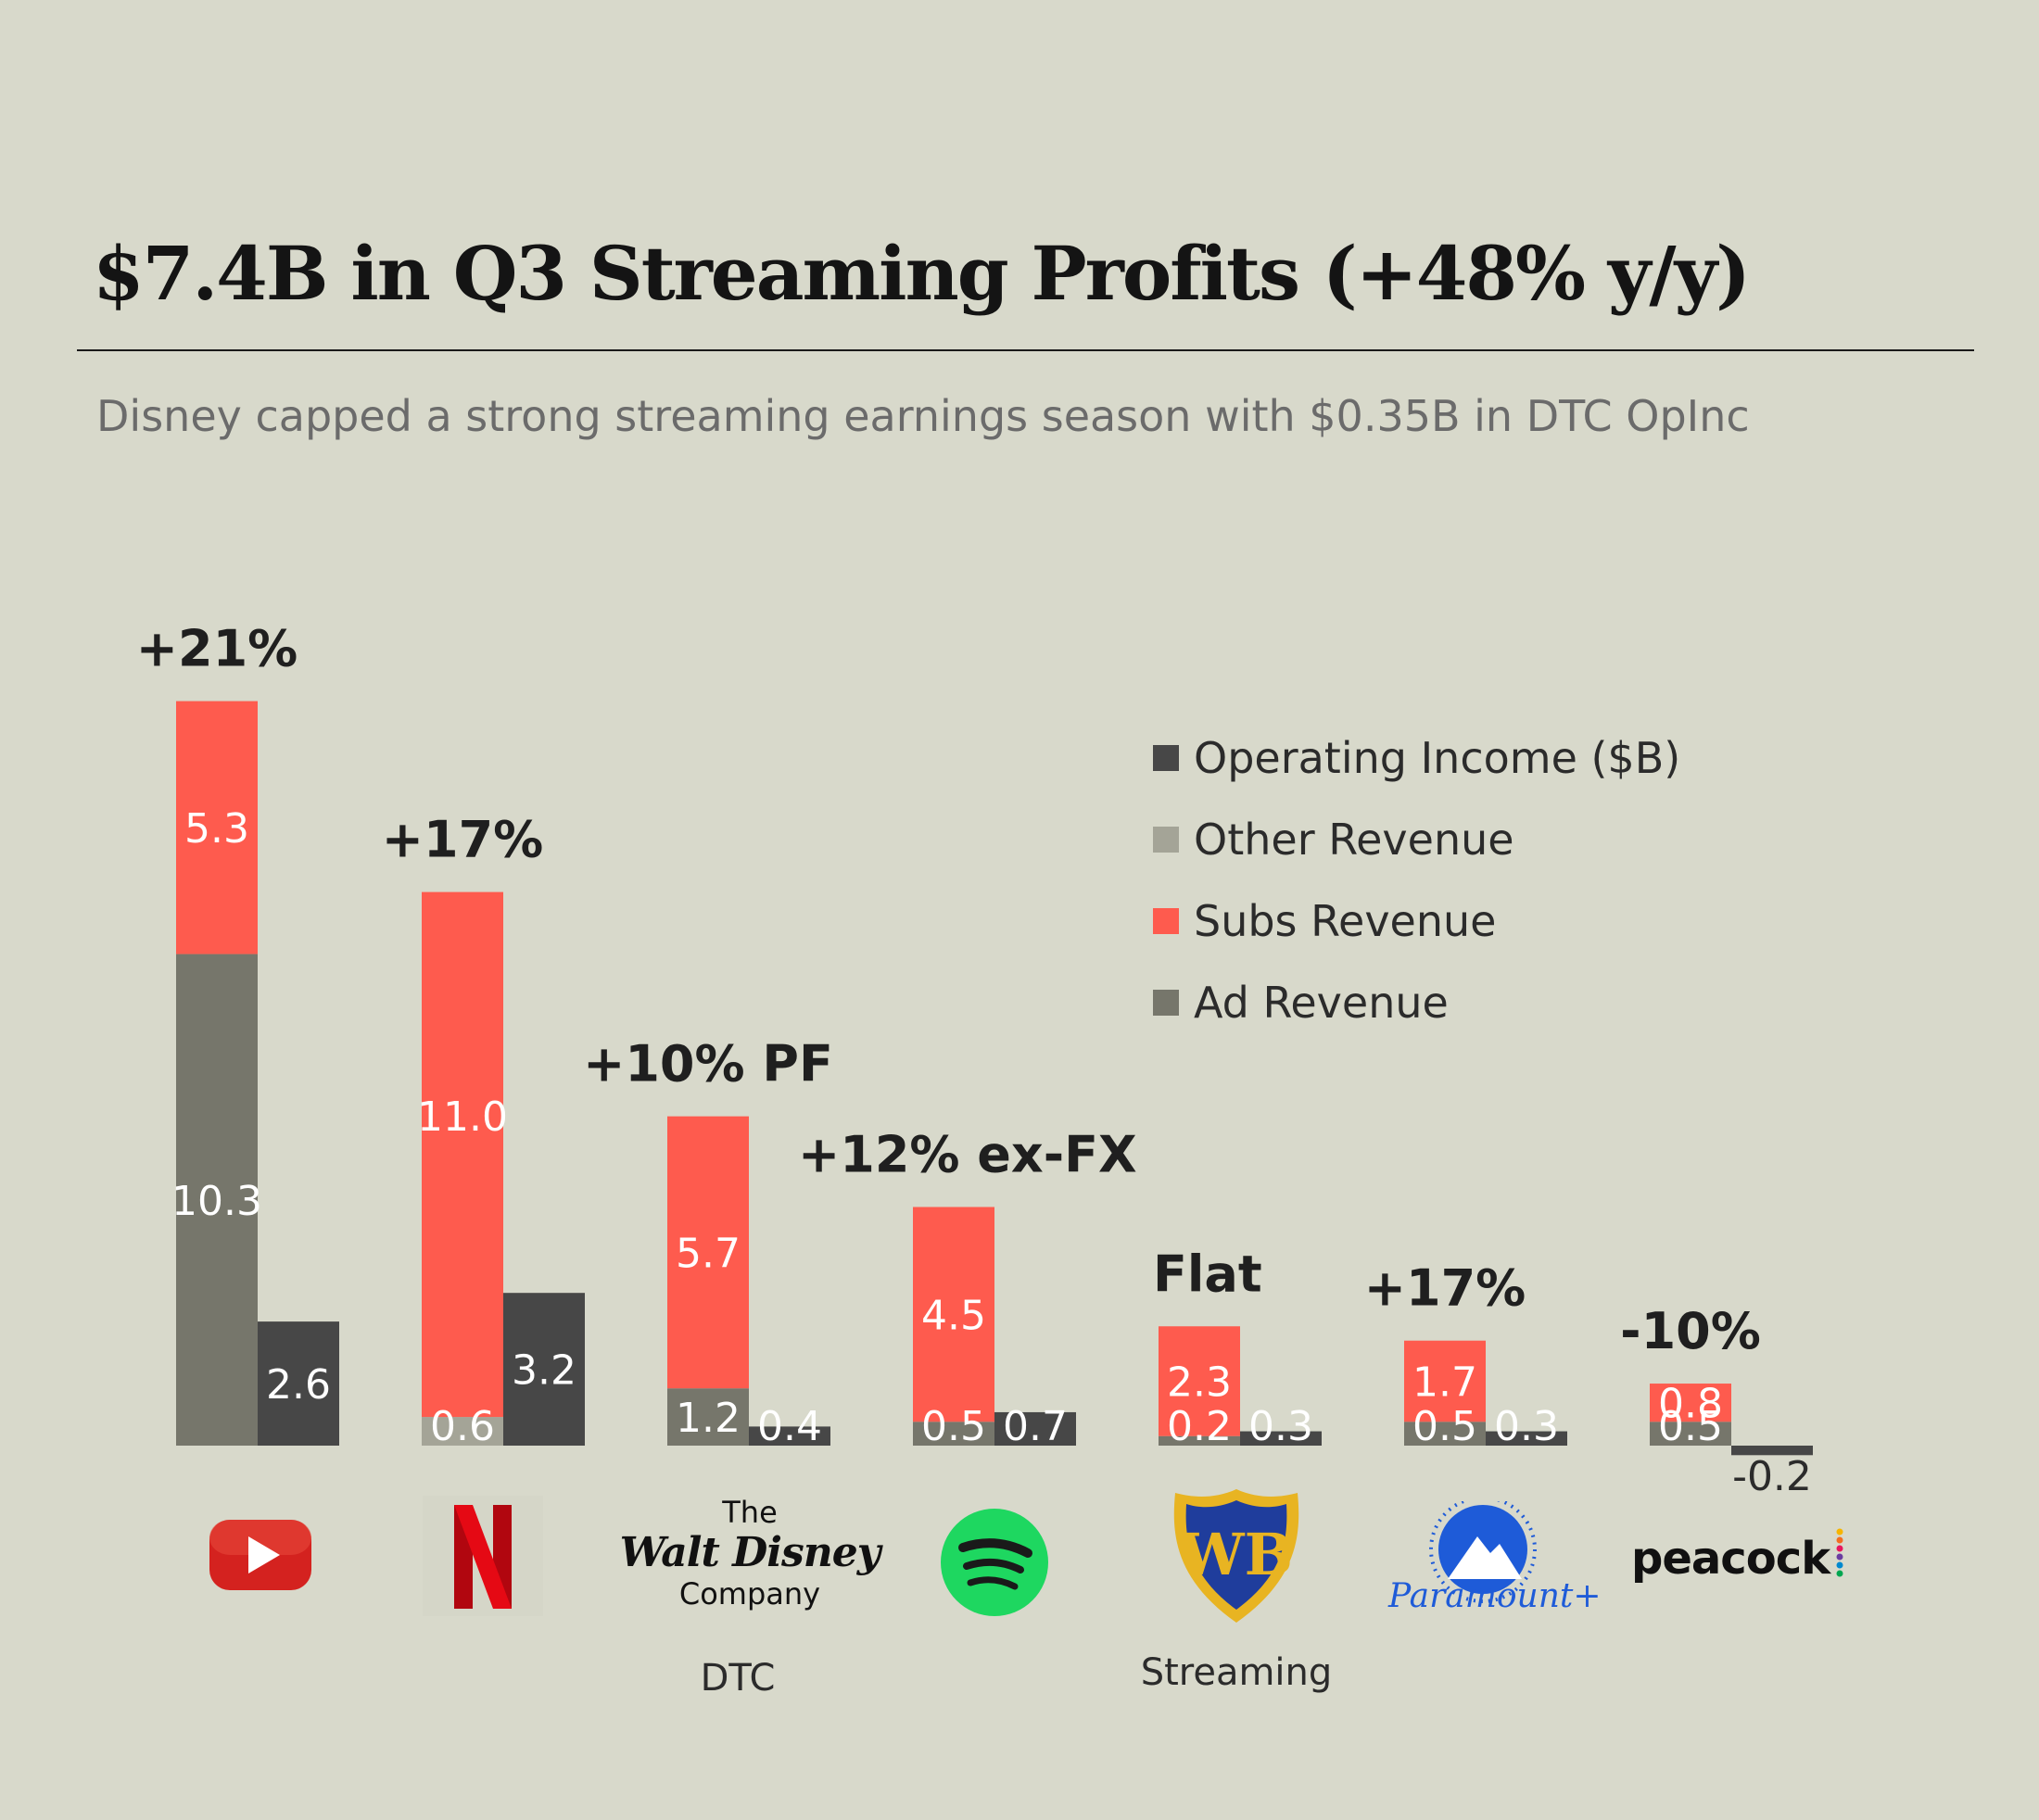  I want to click on svg-text: WB, so click(1236, 1554).